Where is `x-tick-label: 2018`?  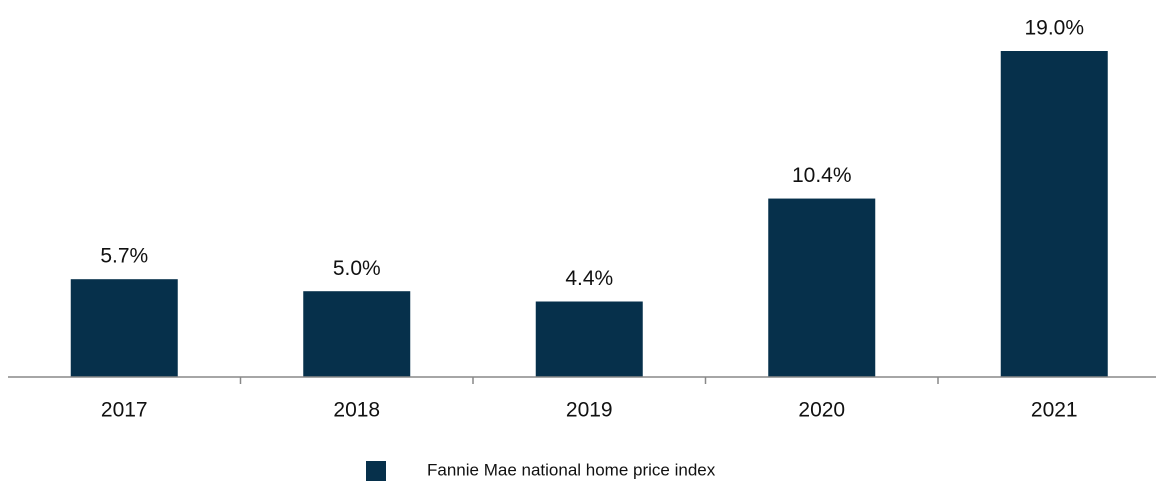
x-tick-label: 2018 is located at coordinates (356, 410).